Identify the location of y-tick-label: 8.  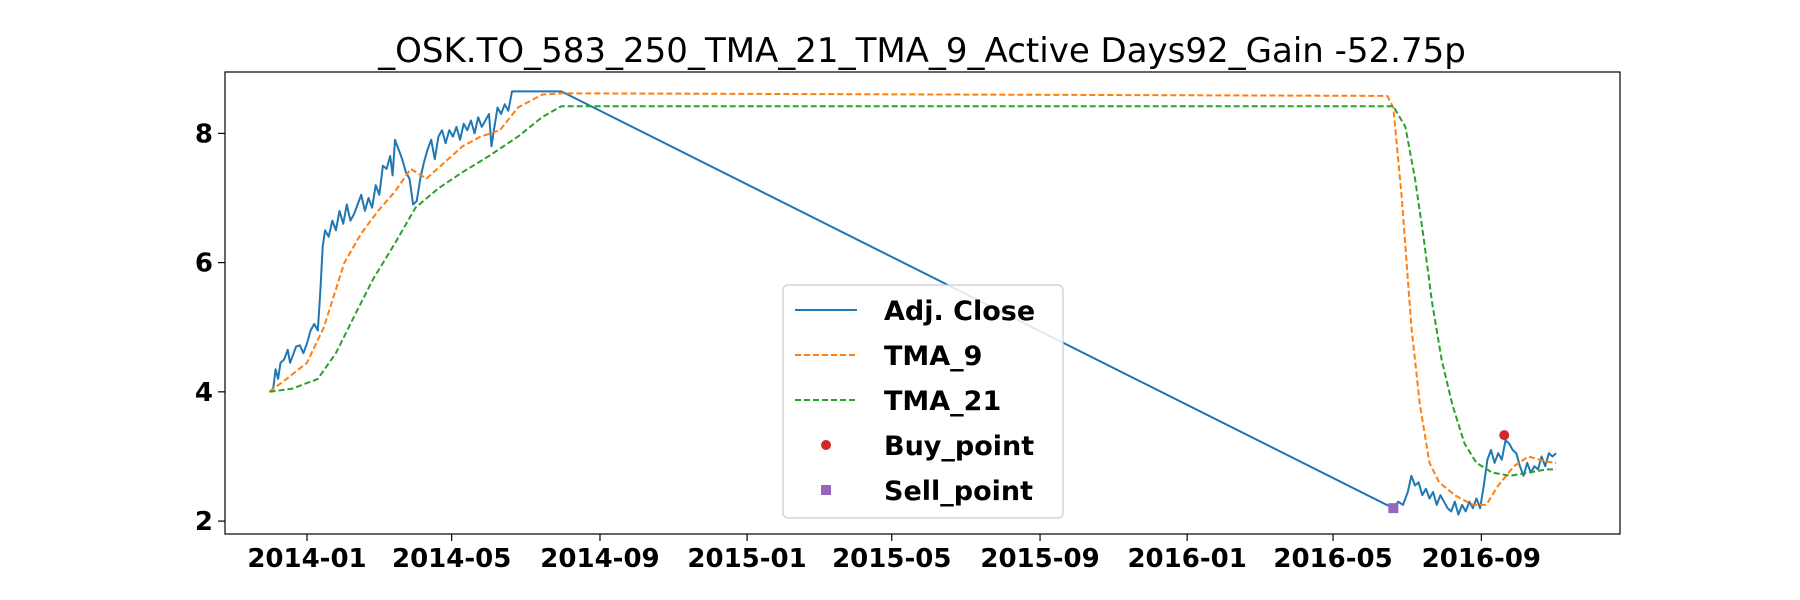
(204, 134).